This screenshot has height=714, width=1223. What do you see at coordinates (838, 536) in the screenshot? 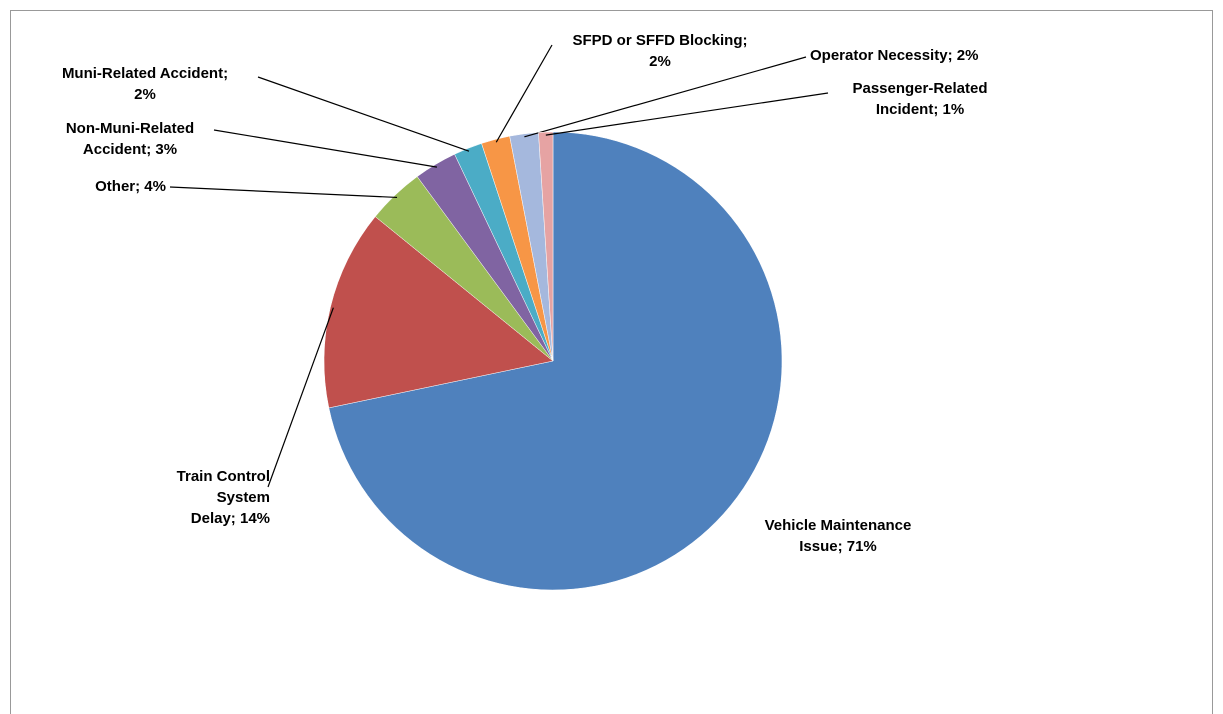
I see `data-label: Vehicle Maintenance Issue; 71%` at bounding box center [838, 536].